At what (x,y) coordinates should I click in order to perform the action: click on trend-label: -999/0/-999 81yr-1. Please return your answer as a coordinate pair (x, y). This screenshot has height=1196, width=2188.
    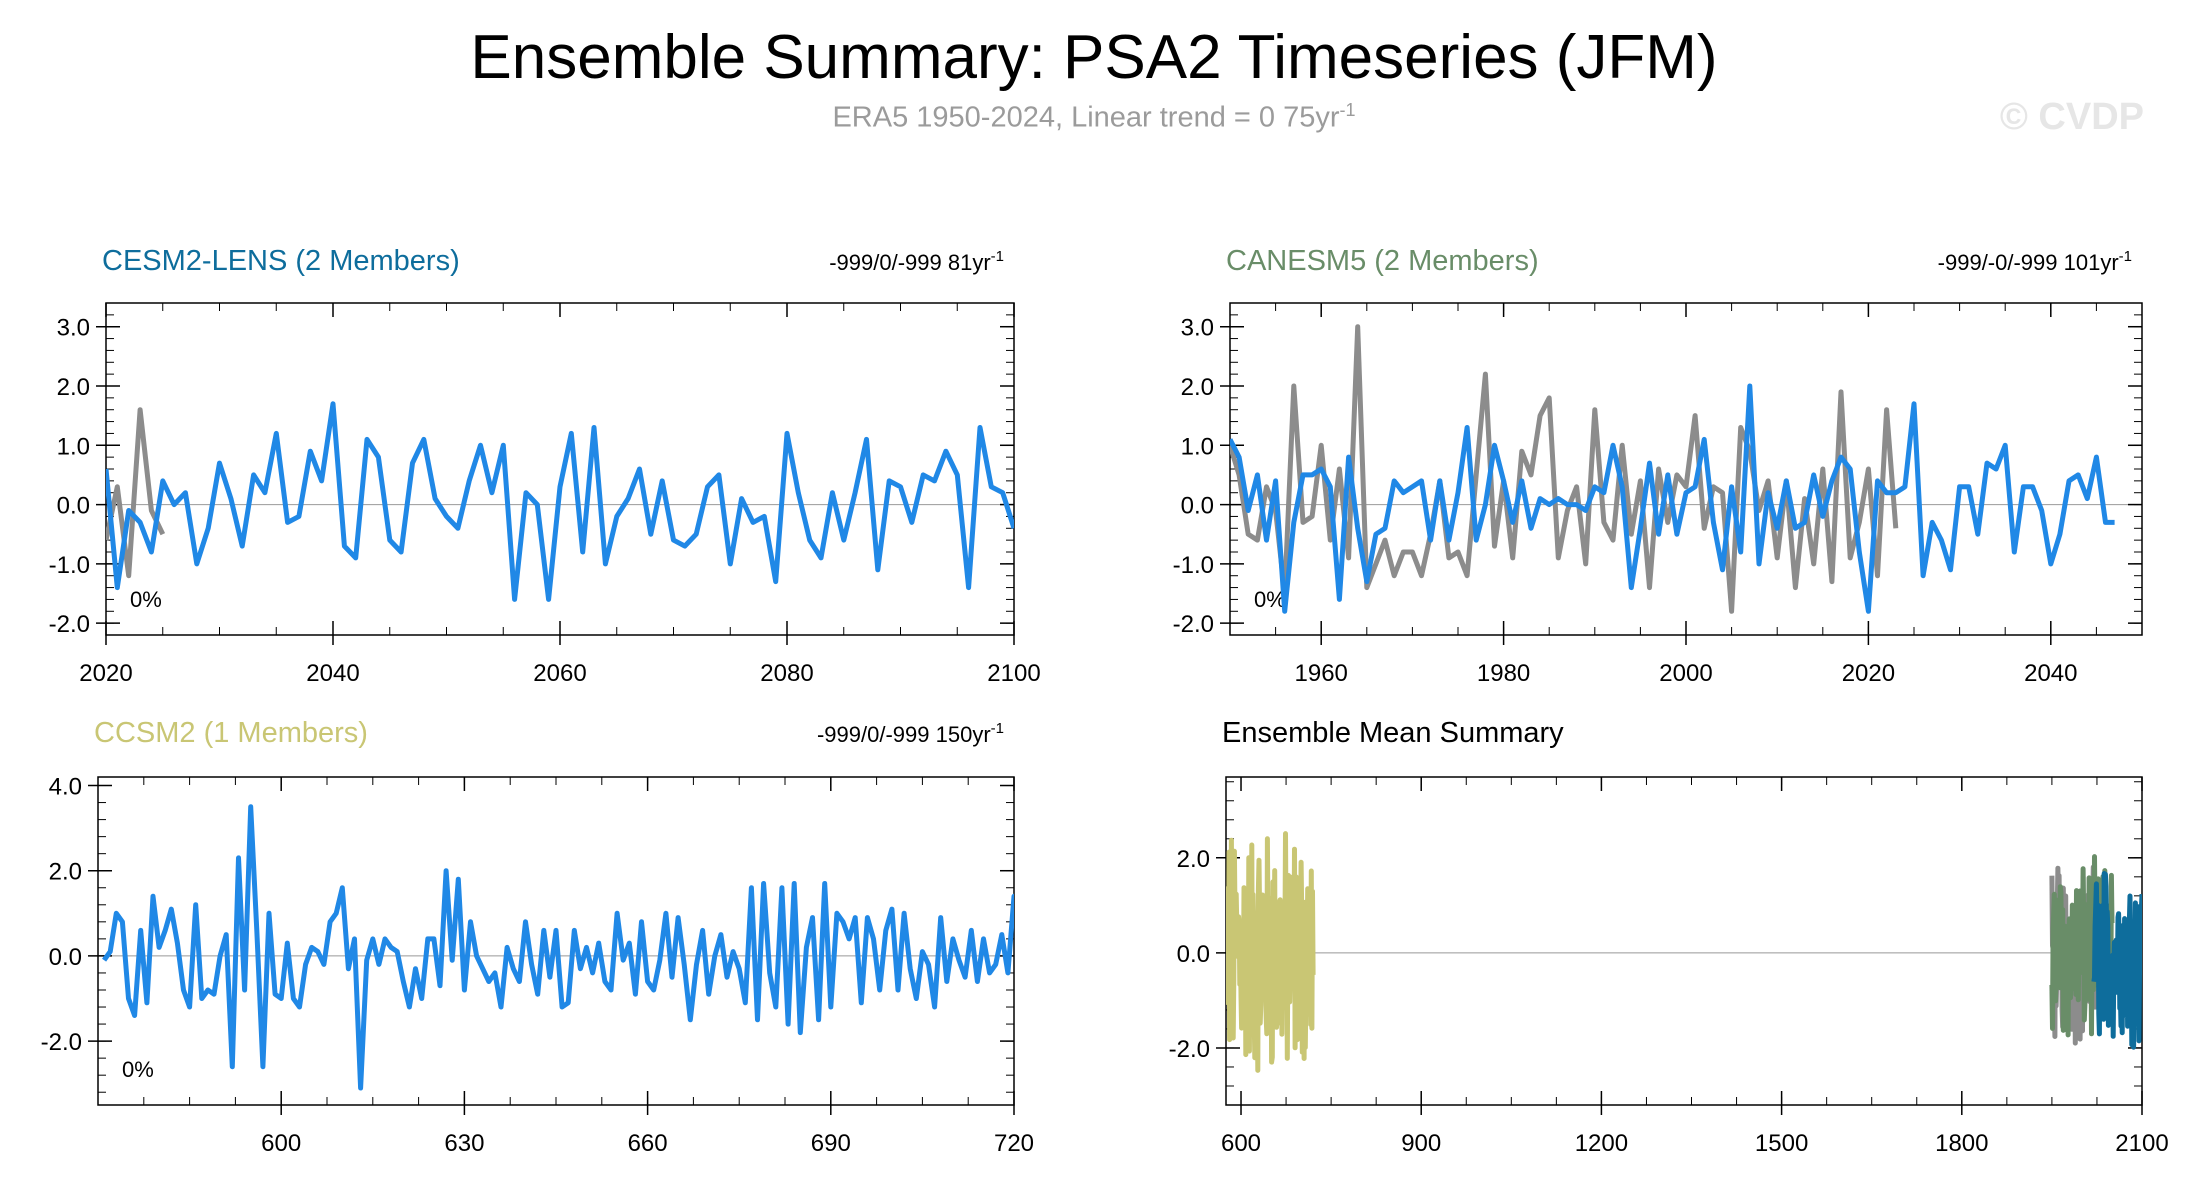
    Looking at the image, I should click on (916, 261).